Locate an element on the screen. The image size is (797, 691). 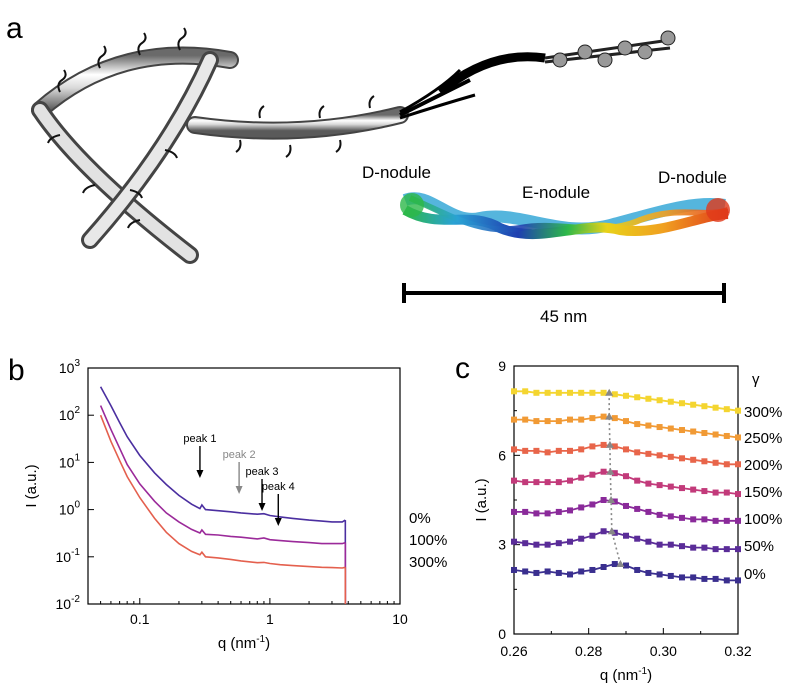
side-chains is located at coordinates (211, 128).